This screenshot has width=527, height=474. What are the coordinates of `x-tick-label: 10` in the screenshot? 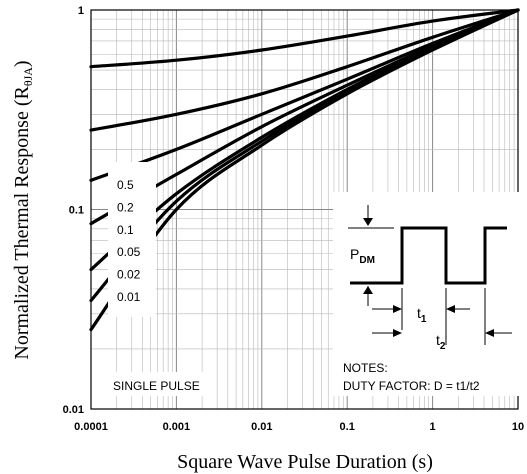 It's located at (518, 427).